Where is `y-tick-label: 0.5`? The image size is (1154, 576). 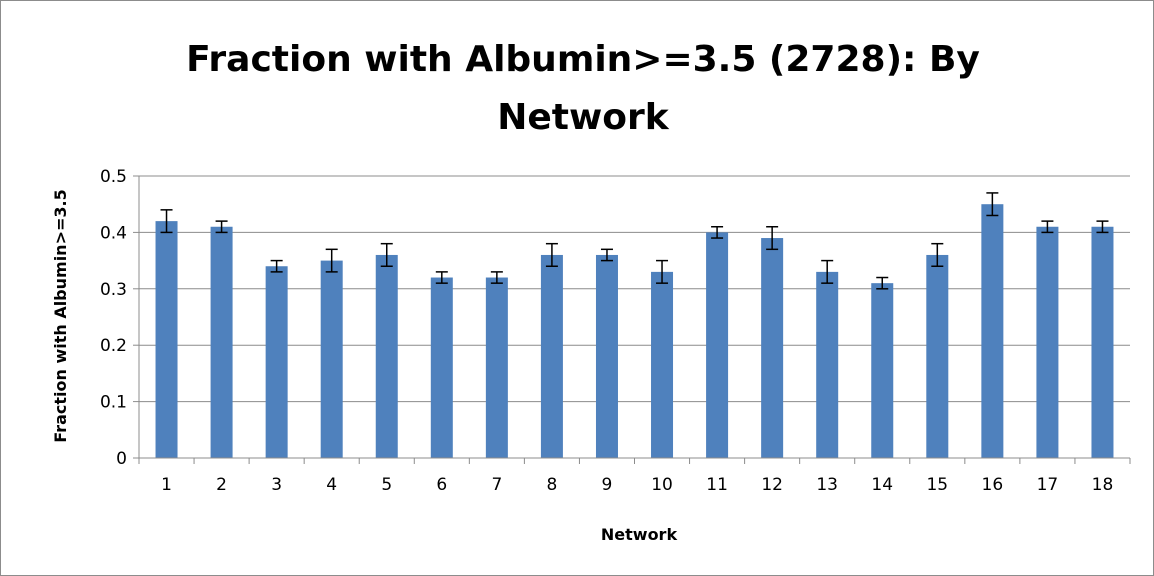 y-tick-label: 0.5 is located at coordinates (113, 177).